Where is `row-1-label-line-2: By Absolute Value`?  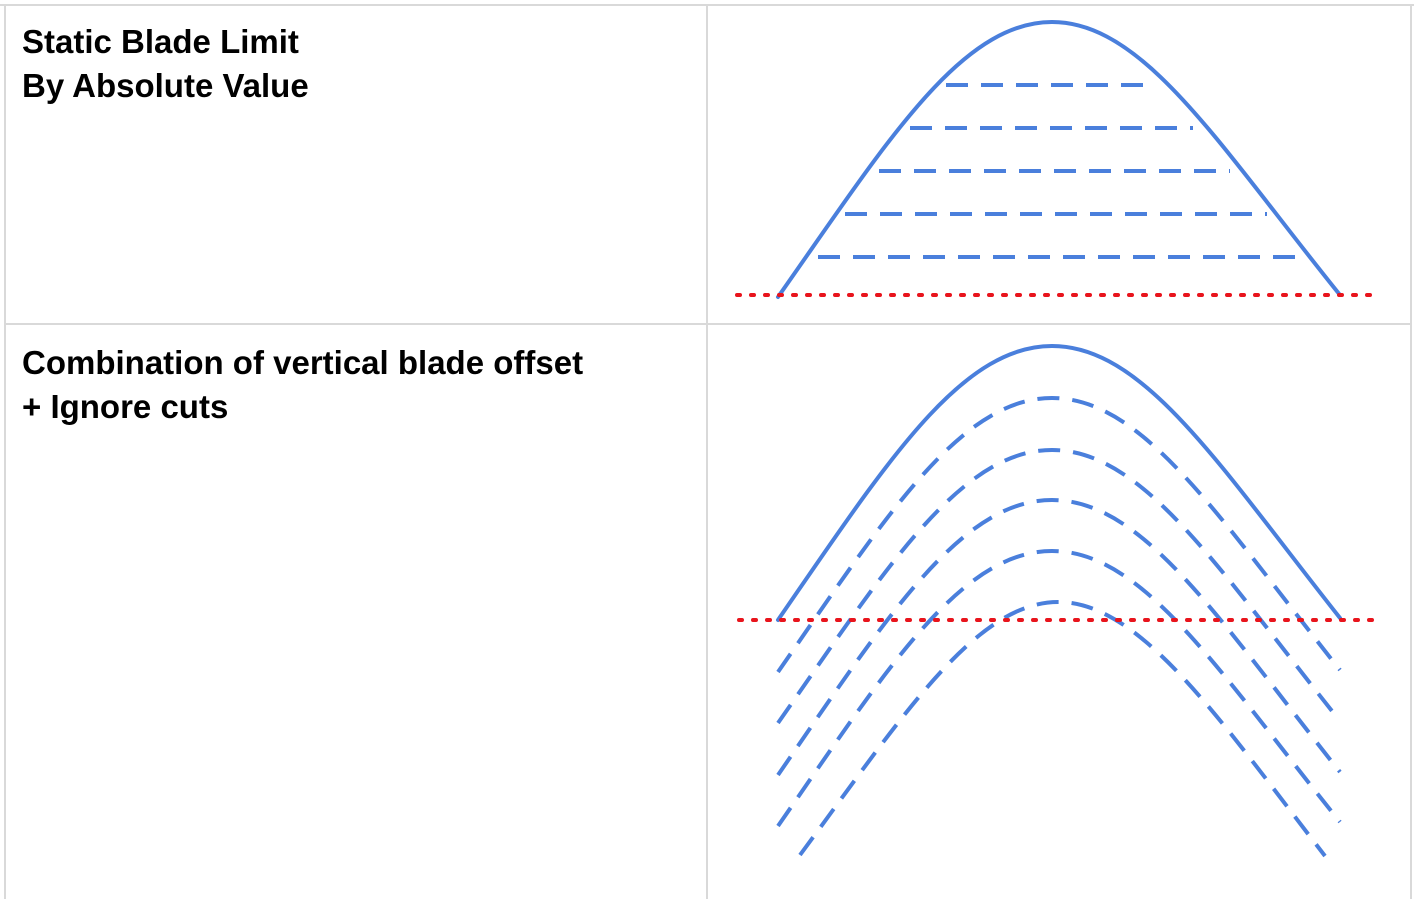
row-1-label-line-2: By Absolute Value is located at coordinates (165, 85).